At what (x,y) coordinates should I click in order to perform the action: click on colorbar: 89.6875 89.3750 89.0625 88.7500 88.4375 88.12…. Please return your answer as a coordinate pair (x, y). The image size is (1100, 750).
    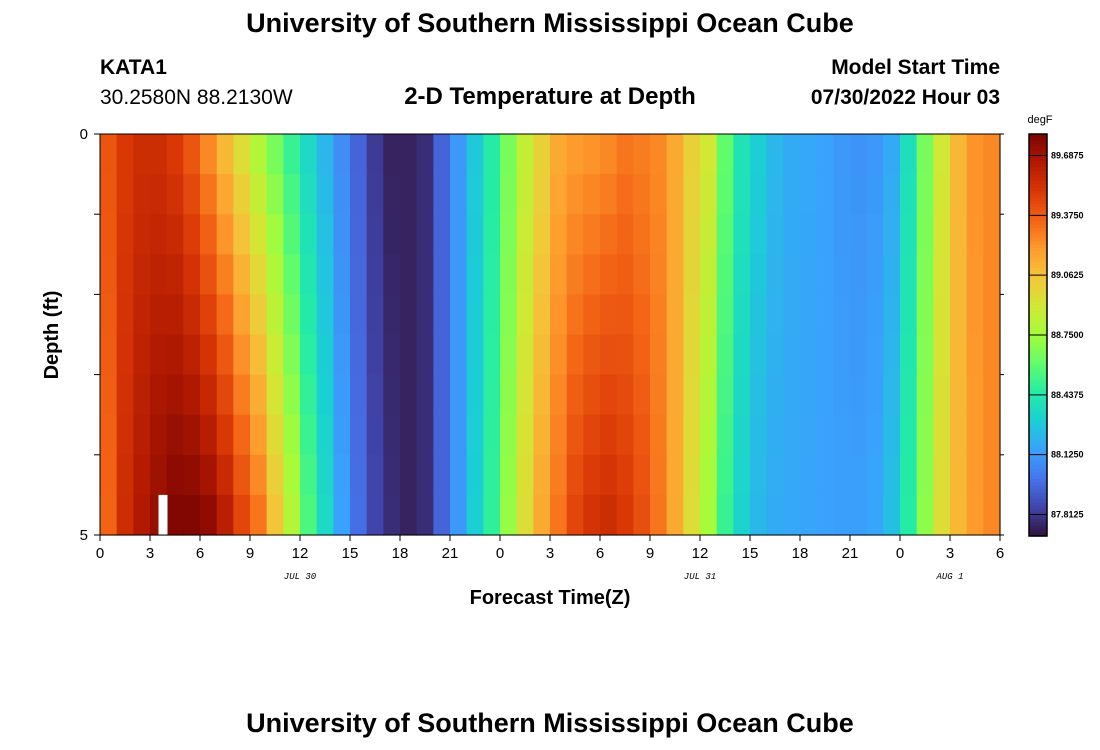
    Looking at the image, I should click on (1055, 325).